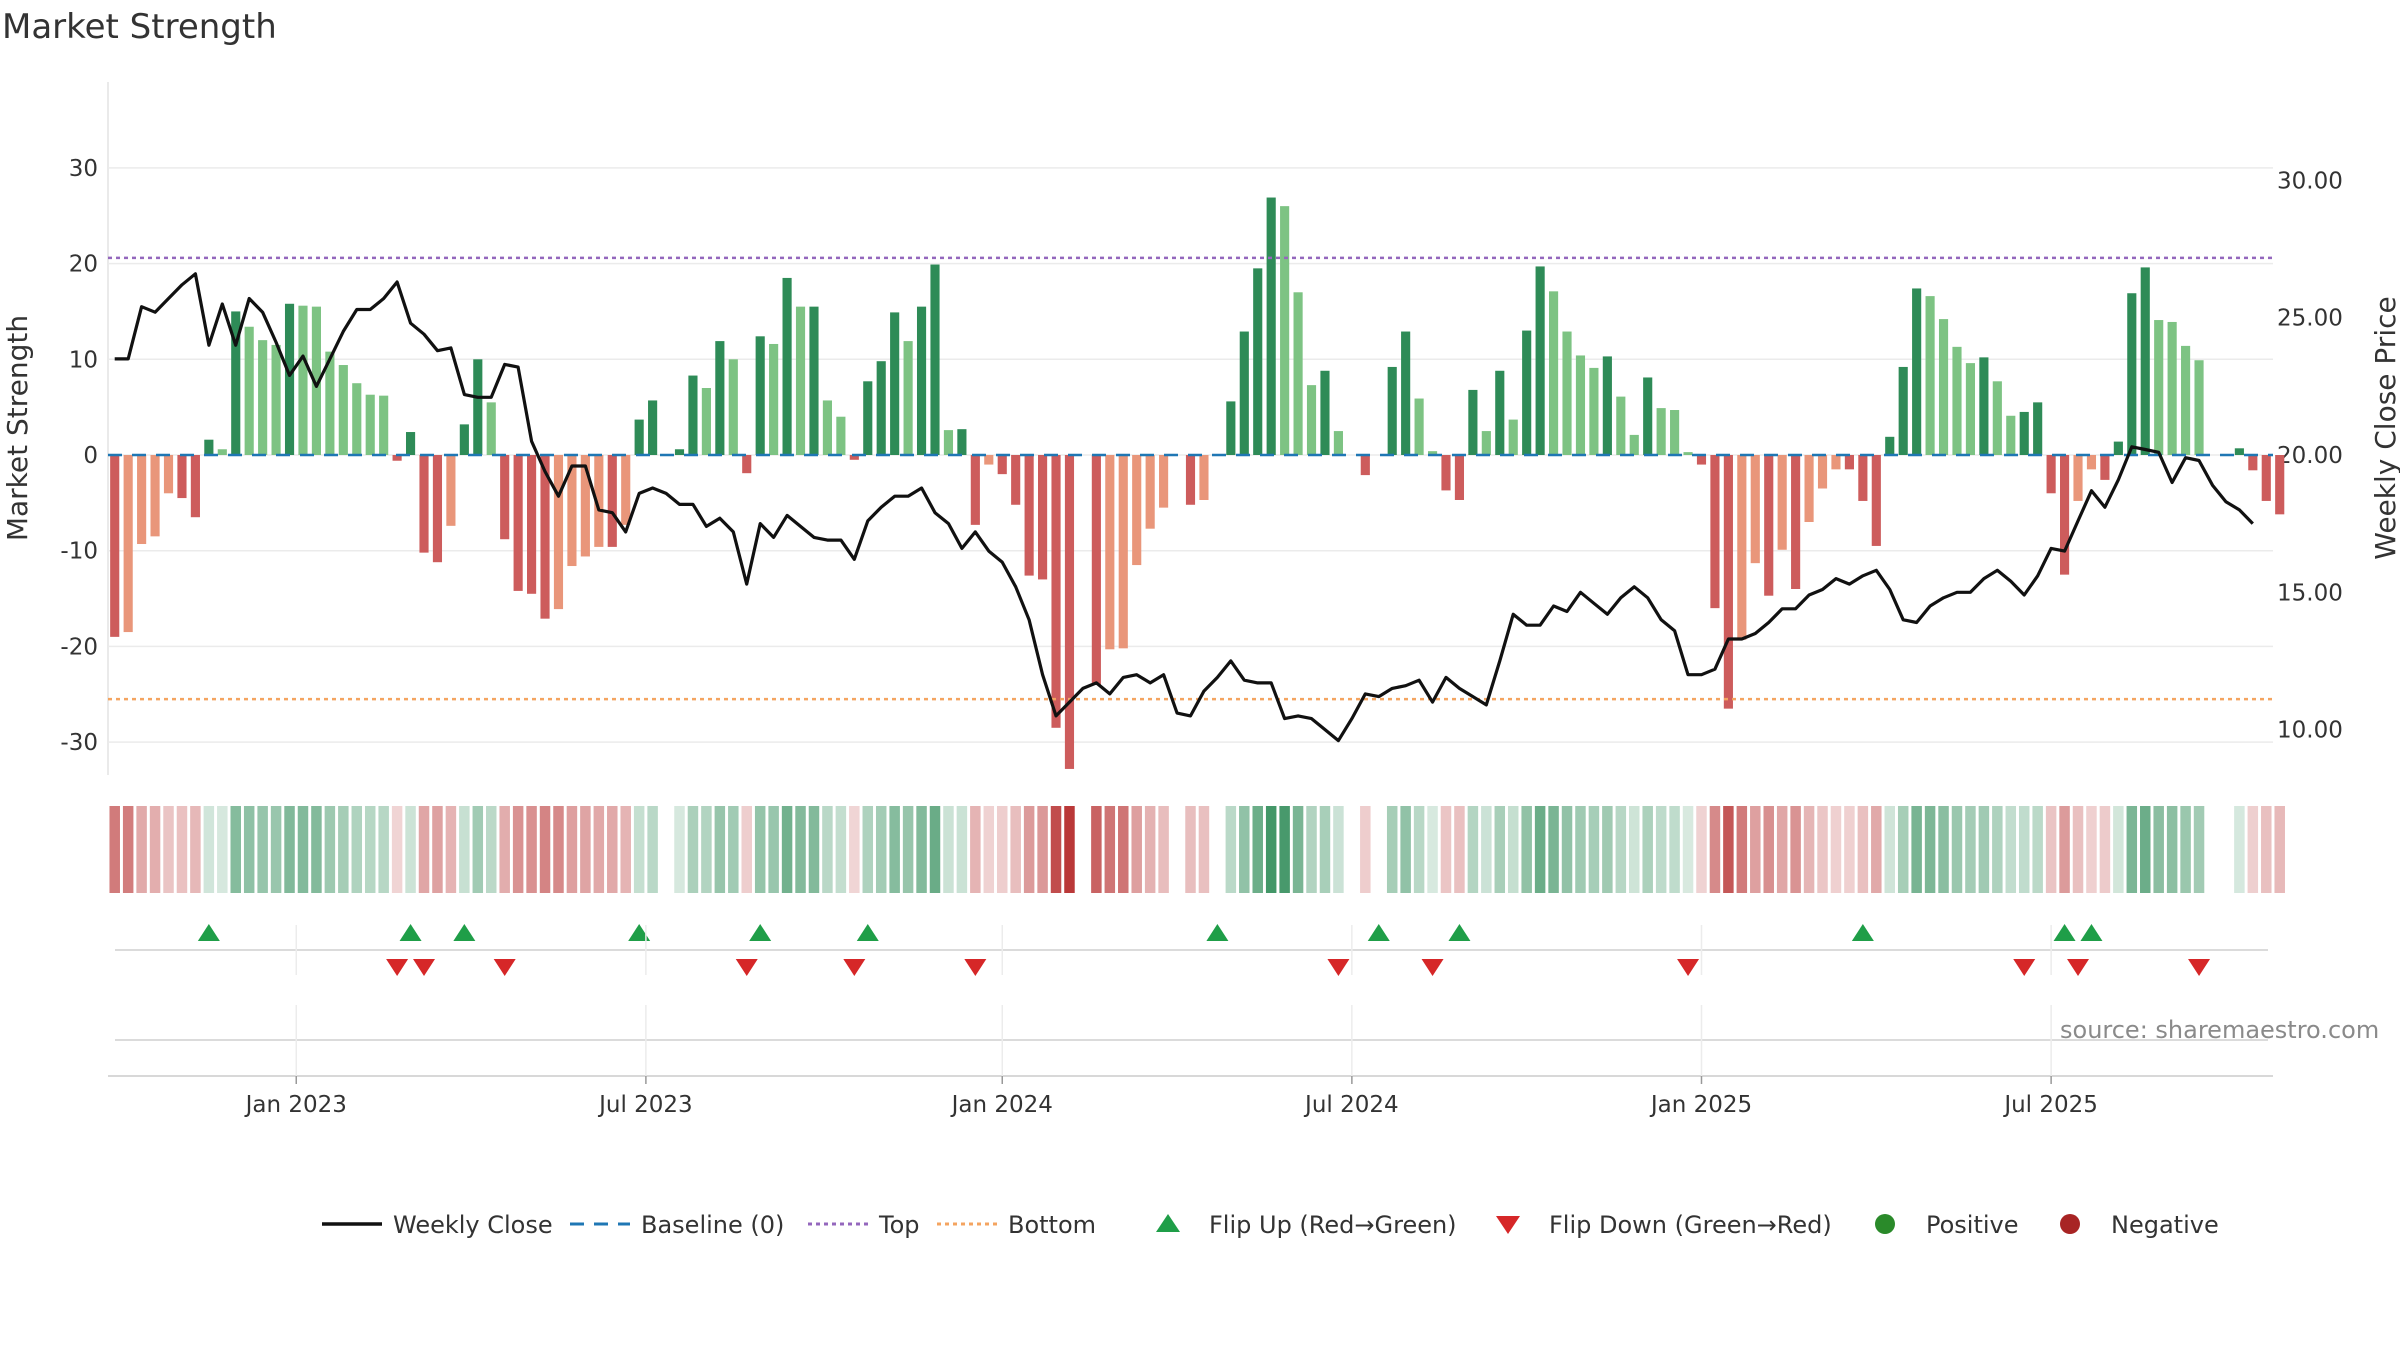  What do you see at coordinates (2310, 456) in the screenshot?
I see `y2-tick-label: 20.00` at bounding box center [2310, 456].